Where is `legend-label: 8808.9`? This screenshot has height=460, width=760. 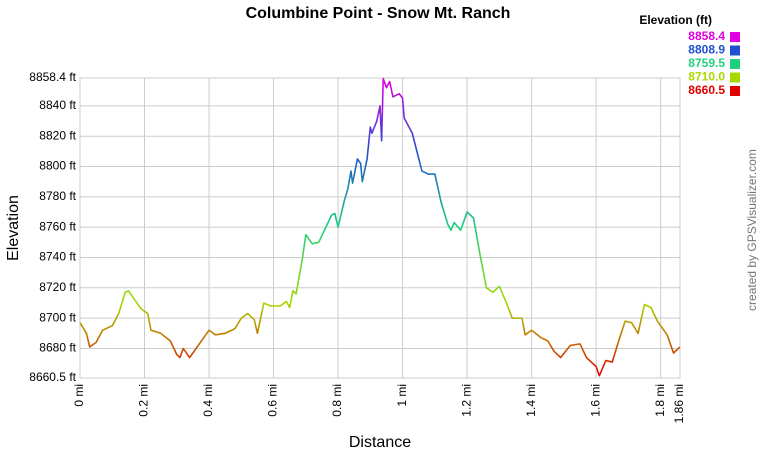 legend-label: 8808.9 is located at coordinates (706, 50).